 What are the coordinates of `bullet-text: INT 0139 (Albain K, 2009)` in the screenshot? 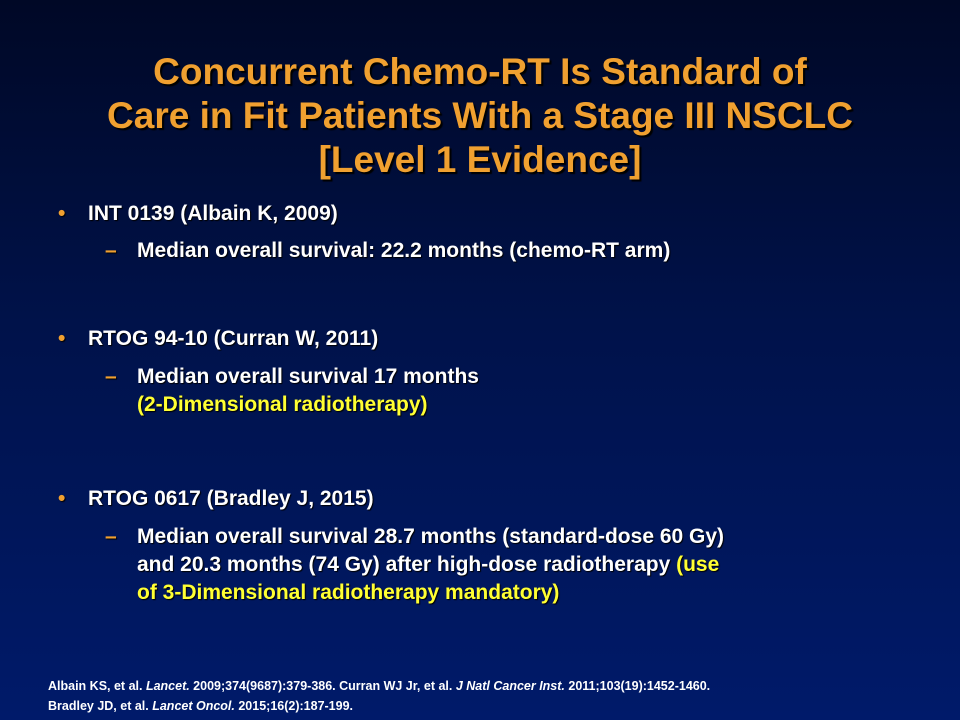 It's located at (213, 213).